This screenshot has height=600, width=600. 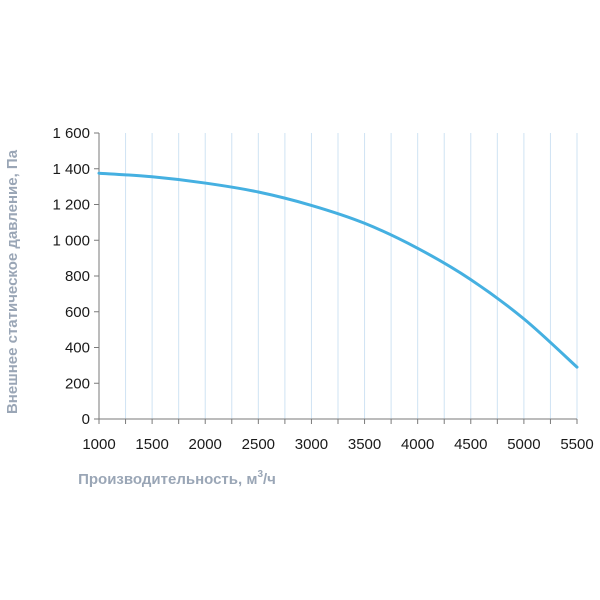 I want to click on y-tick-label: 800, so click(x=77, y=276).